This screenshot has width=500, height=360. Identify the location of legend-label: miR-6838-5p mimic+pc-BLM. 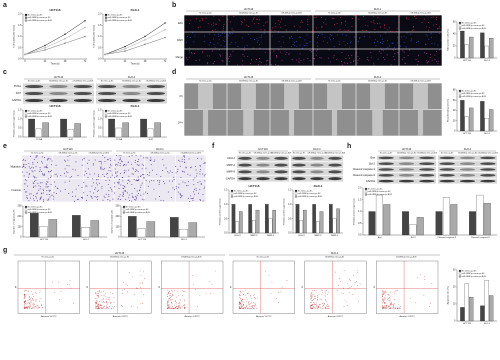
(40, 117).